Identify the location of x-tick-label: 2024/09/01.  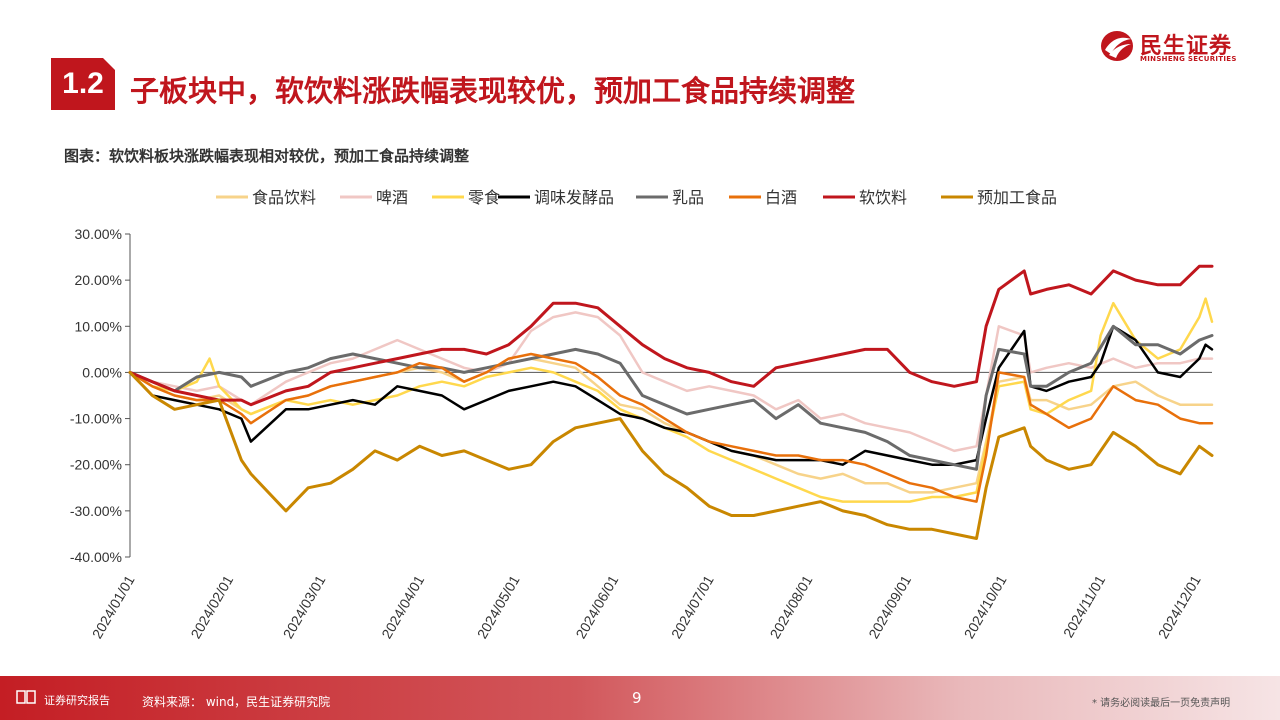
(889, 606).